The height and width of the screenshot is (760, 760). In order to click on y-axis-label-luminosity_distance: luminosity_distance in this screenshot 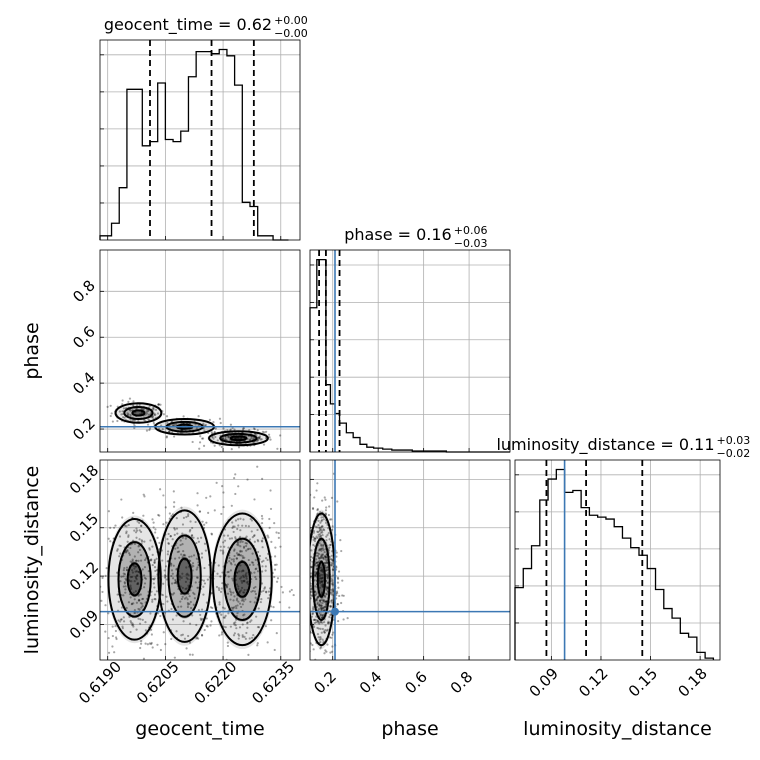, I will do `click(32, 560)`.